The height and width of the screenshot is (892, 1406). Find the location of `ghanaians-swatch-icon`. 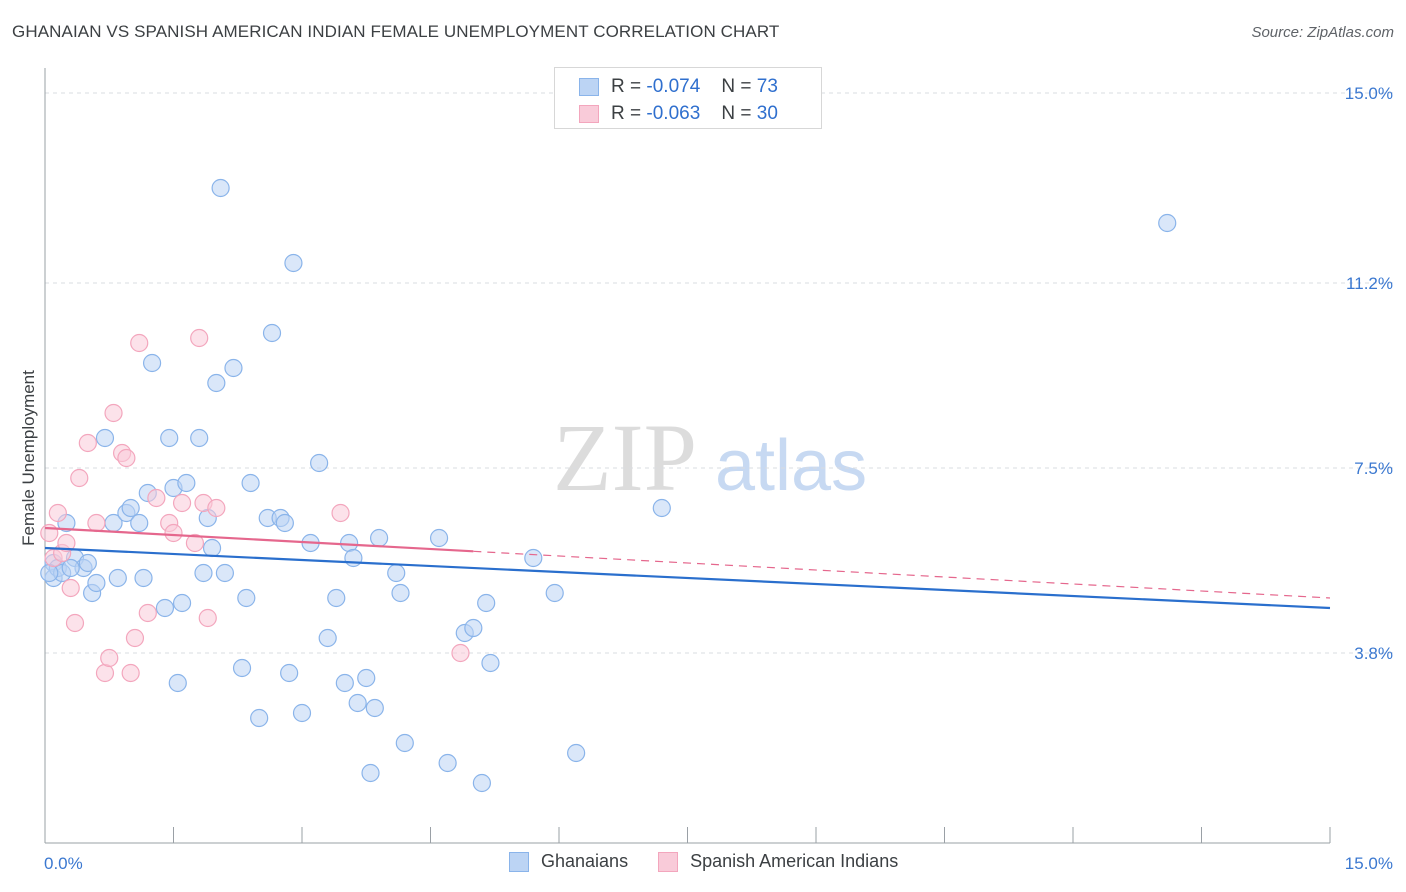

ghanaians-swatch-icon is located at coordinates (589, 87).